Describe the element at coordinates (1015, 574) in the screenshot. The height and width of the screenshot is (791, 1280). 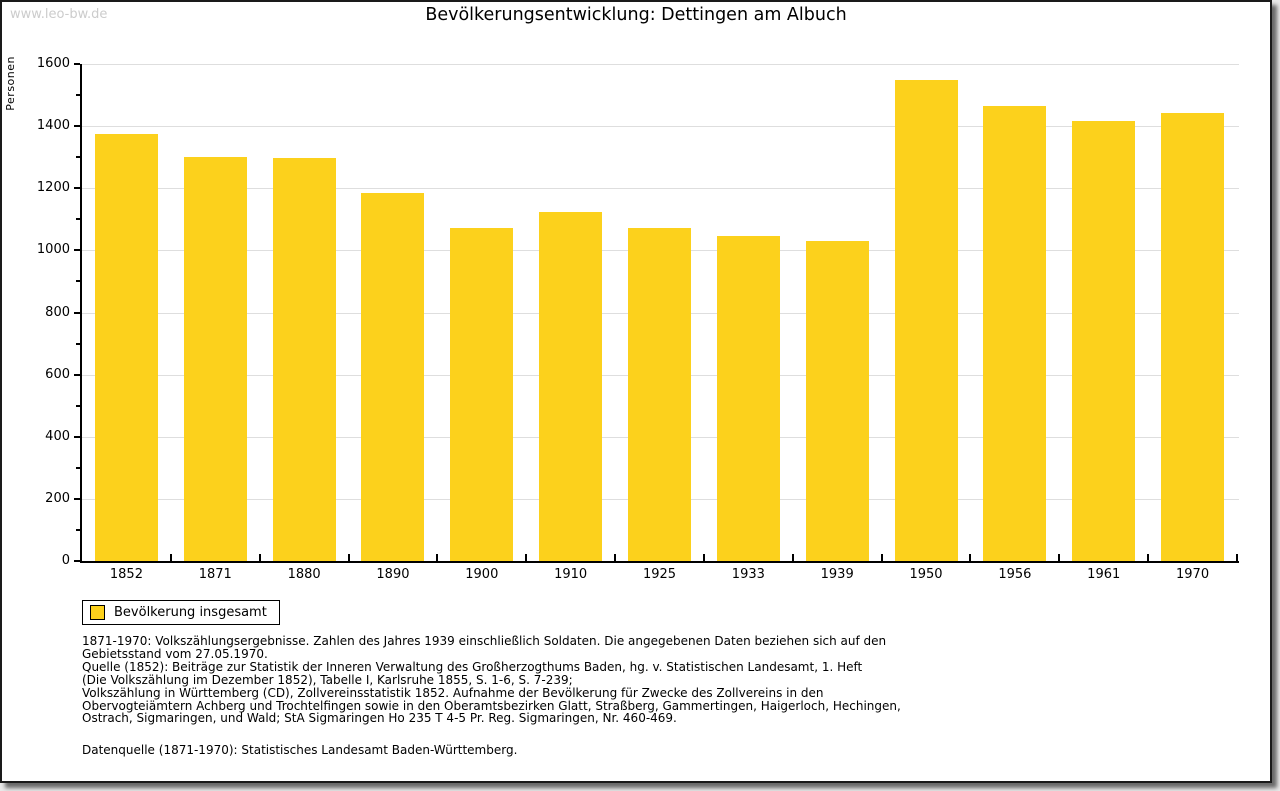
I see `x-axis-label: 1956` at that location.